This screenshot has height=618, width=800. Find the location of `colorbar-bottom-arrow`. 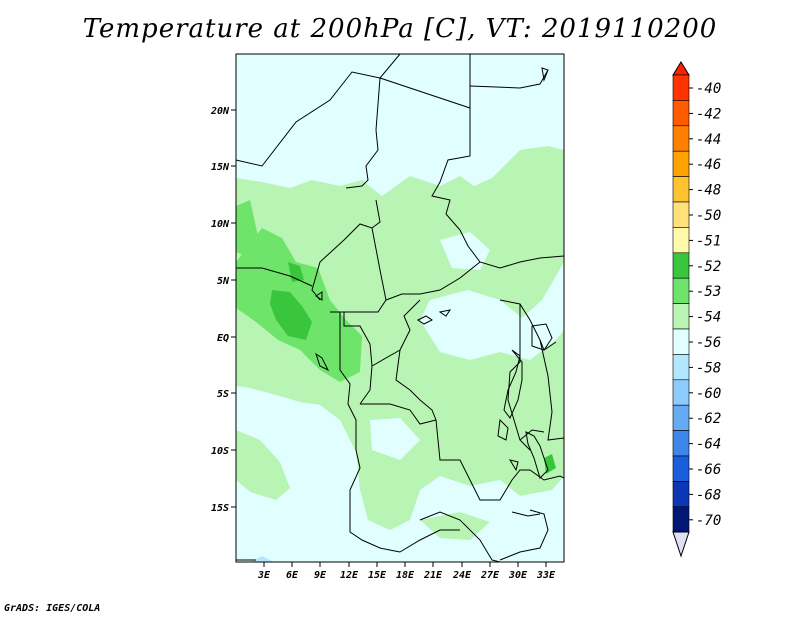

colorbar-bottom-arrow is located at coordinates (681, 544).